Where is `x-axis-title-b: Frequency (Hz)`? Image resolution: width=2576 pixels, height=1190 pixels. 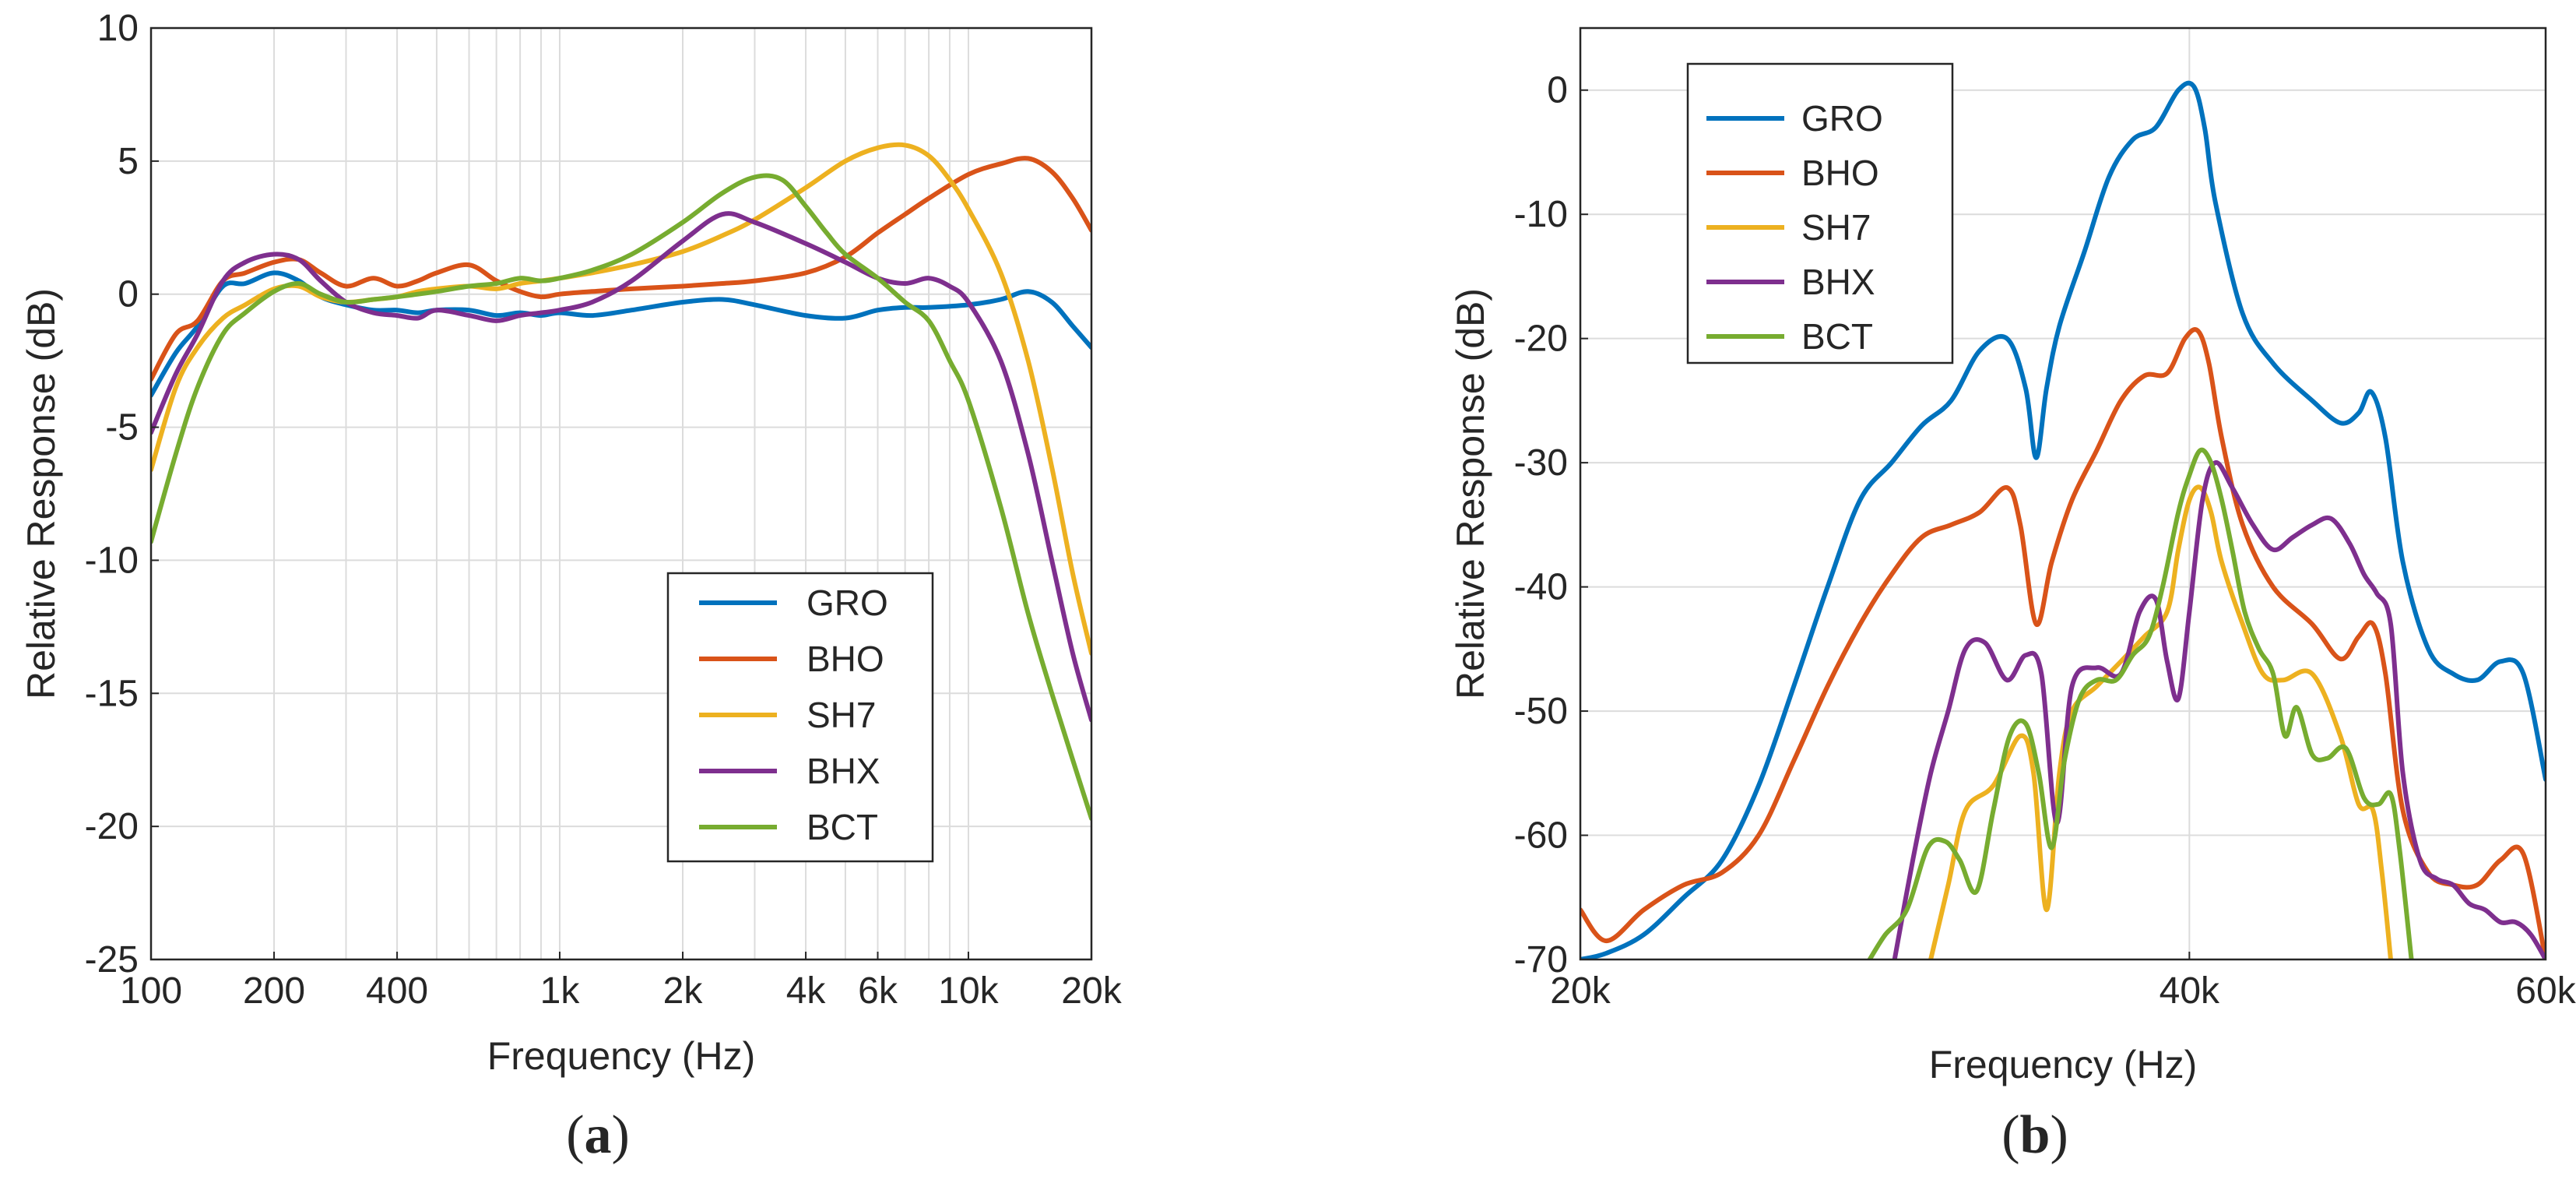
x-axis-title-b: Frequency (Hz) is located at coordinates (2063, 1064).